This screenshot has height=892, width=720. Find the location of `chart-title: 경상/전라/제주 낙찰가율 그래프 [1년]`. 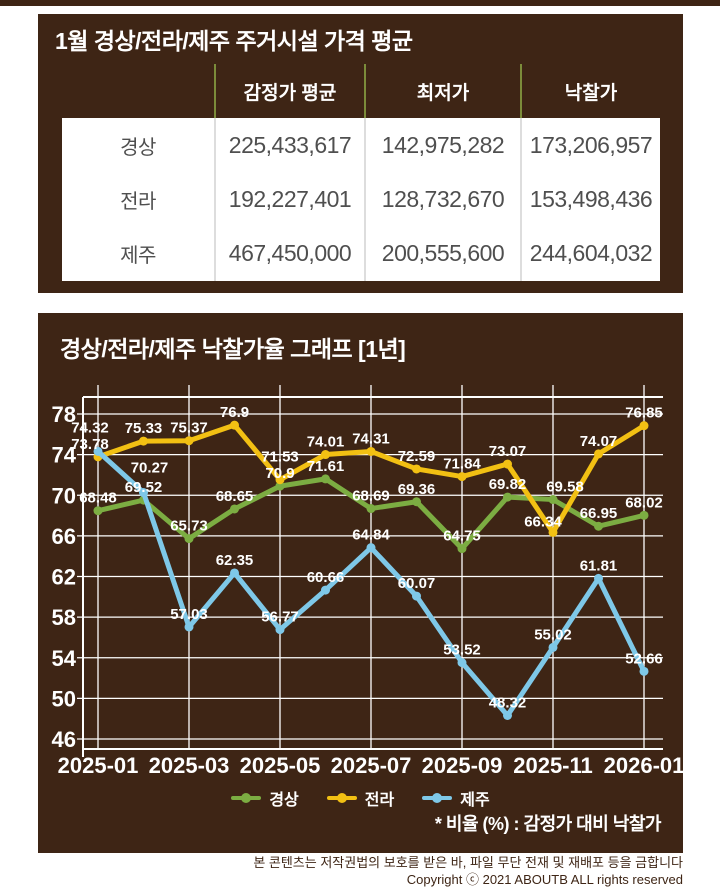

chart-title: 경상/전라/제주 낙찰가율 그래프 [1년] is located at coordinates (233, 349).